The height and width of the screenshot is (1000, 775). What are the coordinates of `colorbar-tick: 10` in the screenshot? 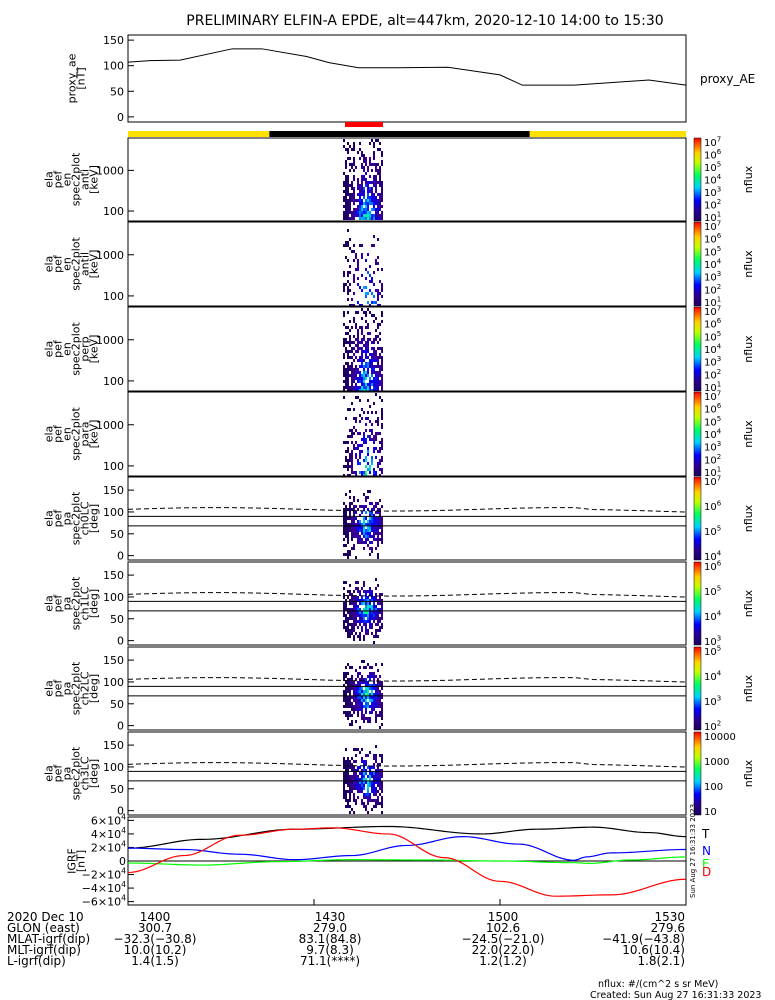 It's located at (710, 812).